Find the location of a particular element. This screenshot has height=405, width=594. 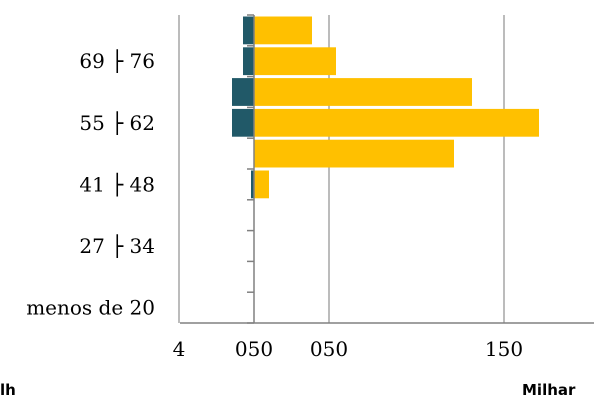

x-tick-label-0: 4 is located at coordinates (179, 349).